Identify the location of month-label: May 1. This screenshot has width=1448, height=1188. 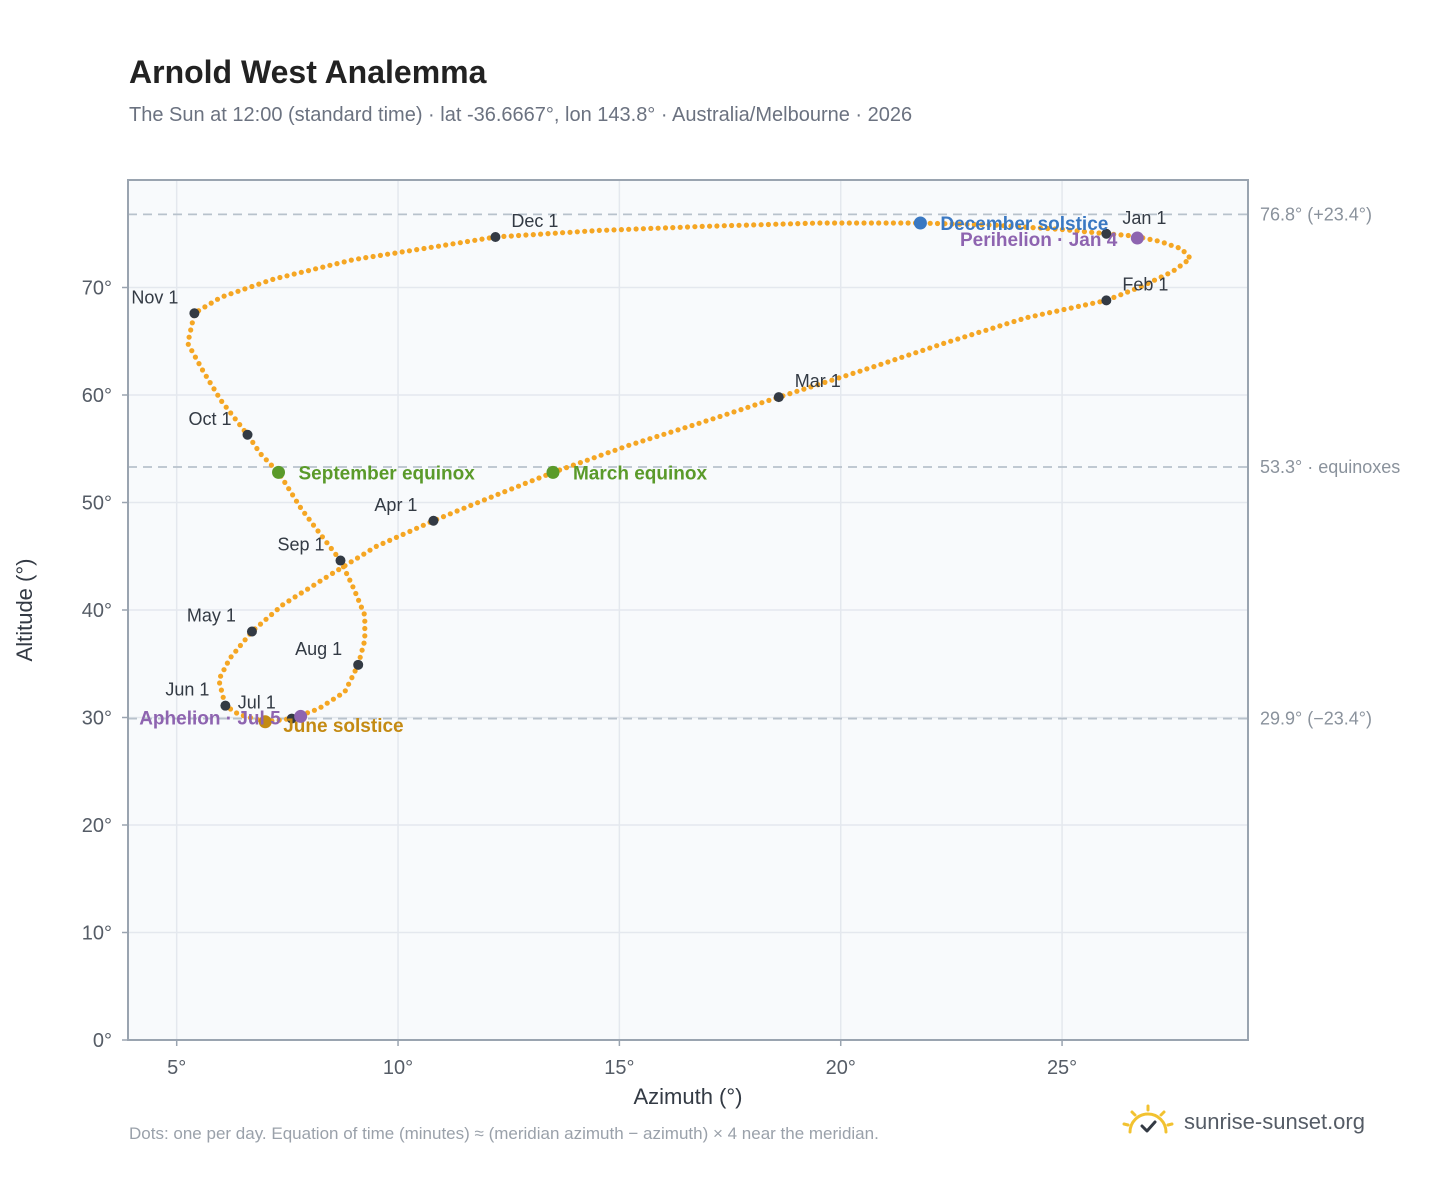
(211, 616).